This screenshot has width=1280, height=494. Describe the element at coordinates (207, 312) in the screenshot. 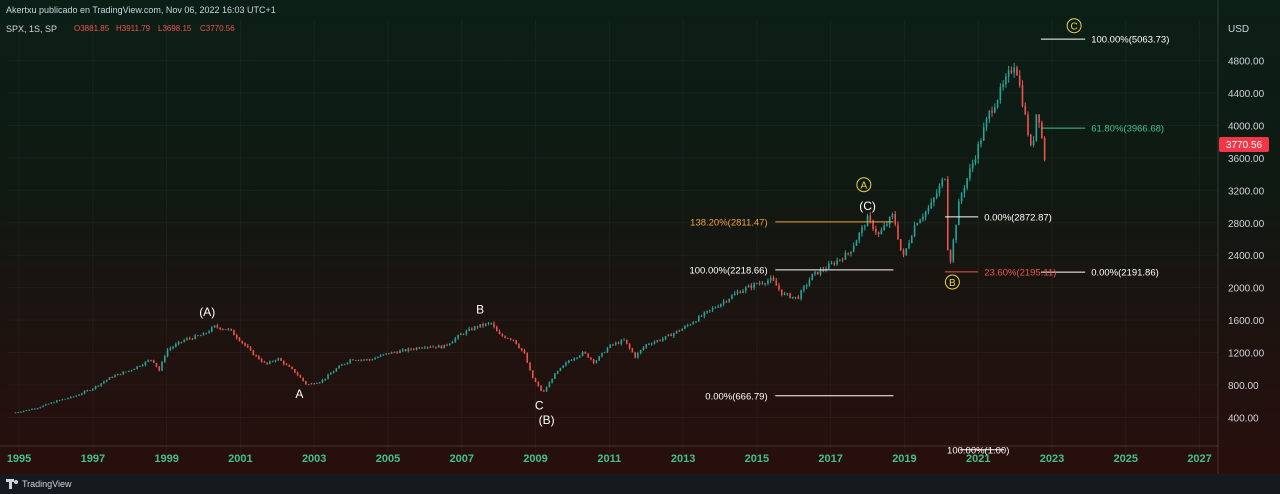

I see `wave-label: (A)` at that location.